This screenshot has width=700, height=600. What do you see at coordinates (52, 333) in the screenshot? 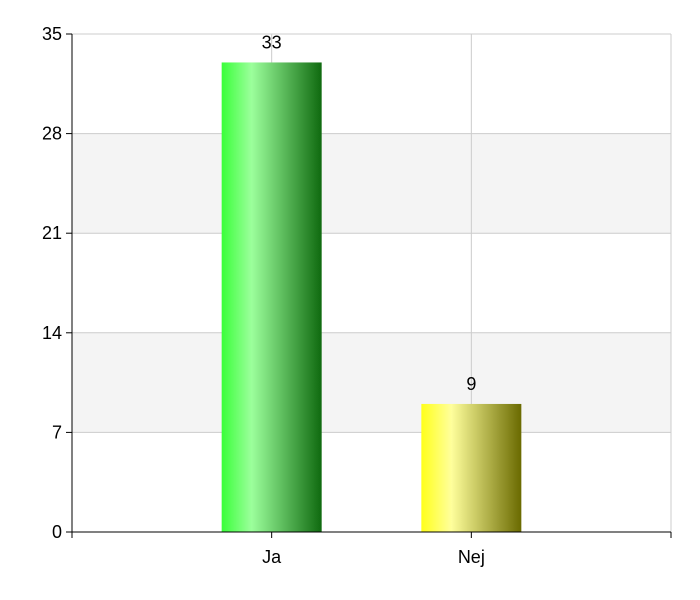
I see `y-tick-label: 14` at bounding box center [52, 333].